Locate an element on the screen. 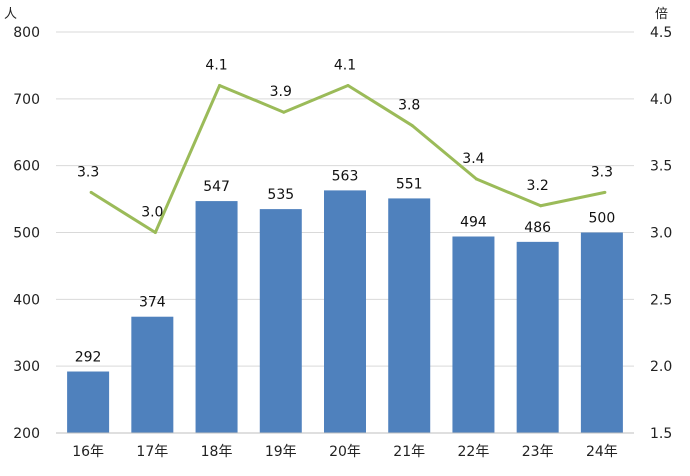  line-data-label: 3.0 is located at coordinates (152, 213).